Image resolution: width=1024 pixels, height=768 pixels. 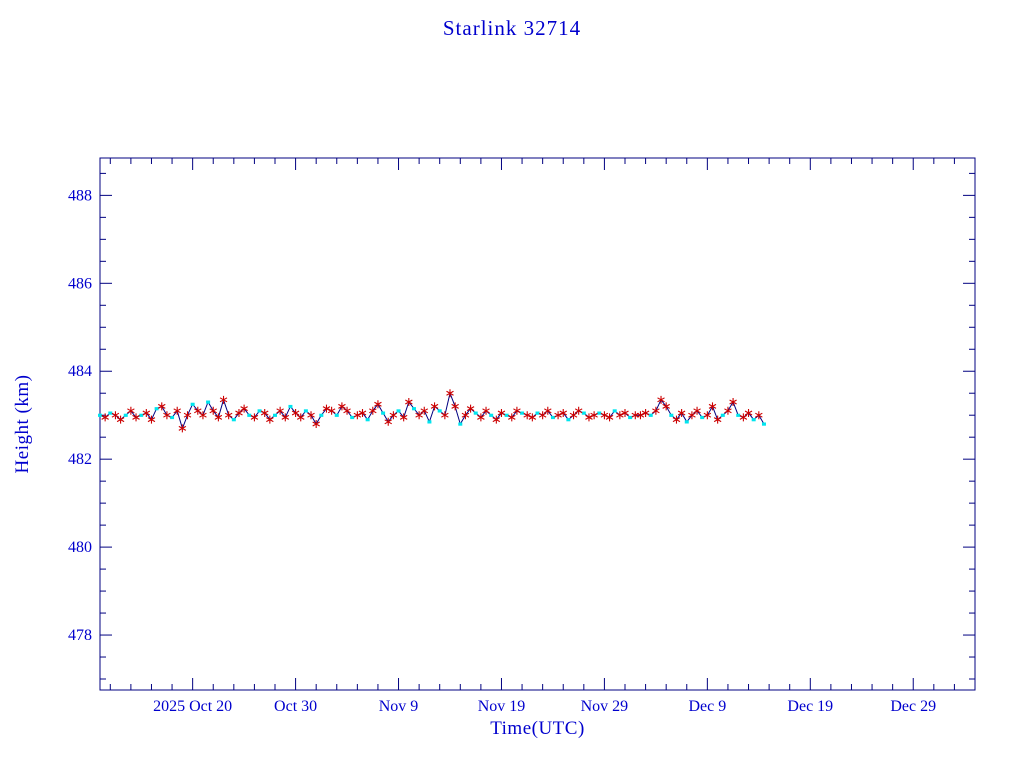 I want to click on y-tick-label: 482, so click(x=80, y=459).